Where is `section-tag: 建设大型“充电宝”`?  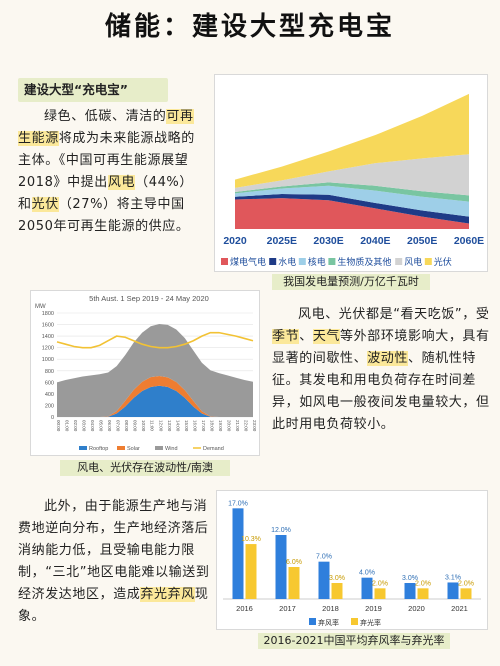 section-tag: 建设大型“充电宝” is located at coordinates (93, 90).